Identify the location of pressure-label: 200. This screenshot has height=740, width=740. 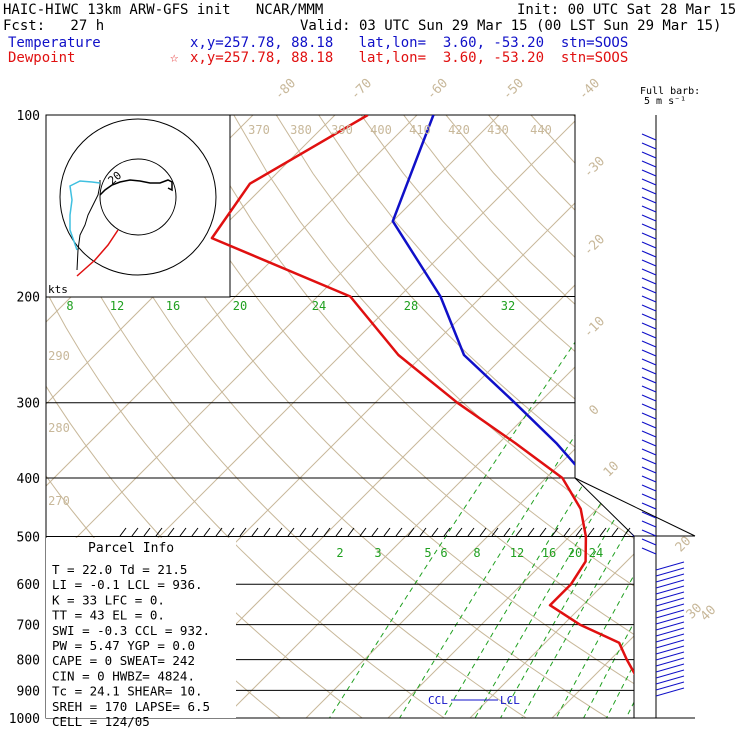
(28, 298).